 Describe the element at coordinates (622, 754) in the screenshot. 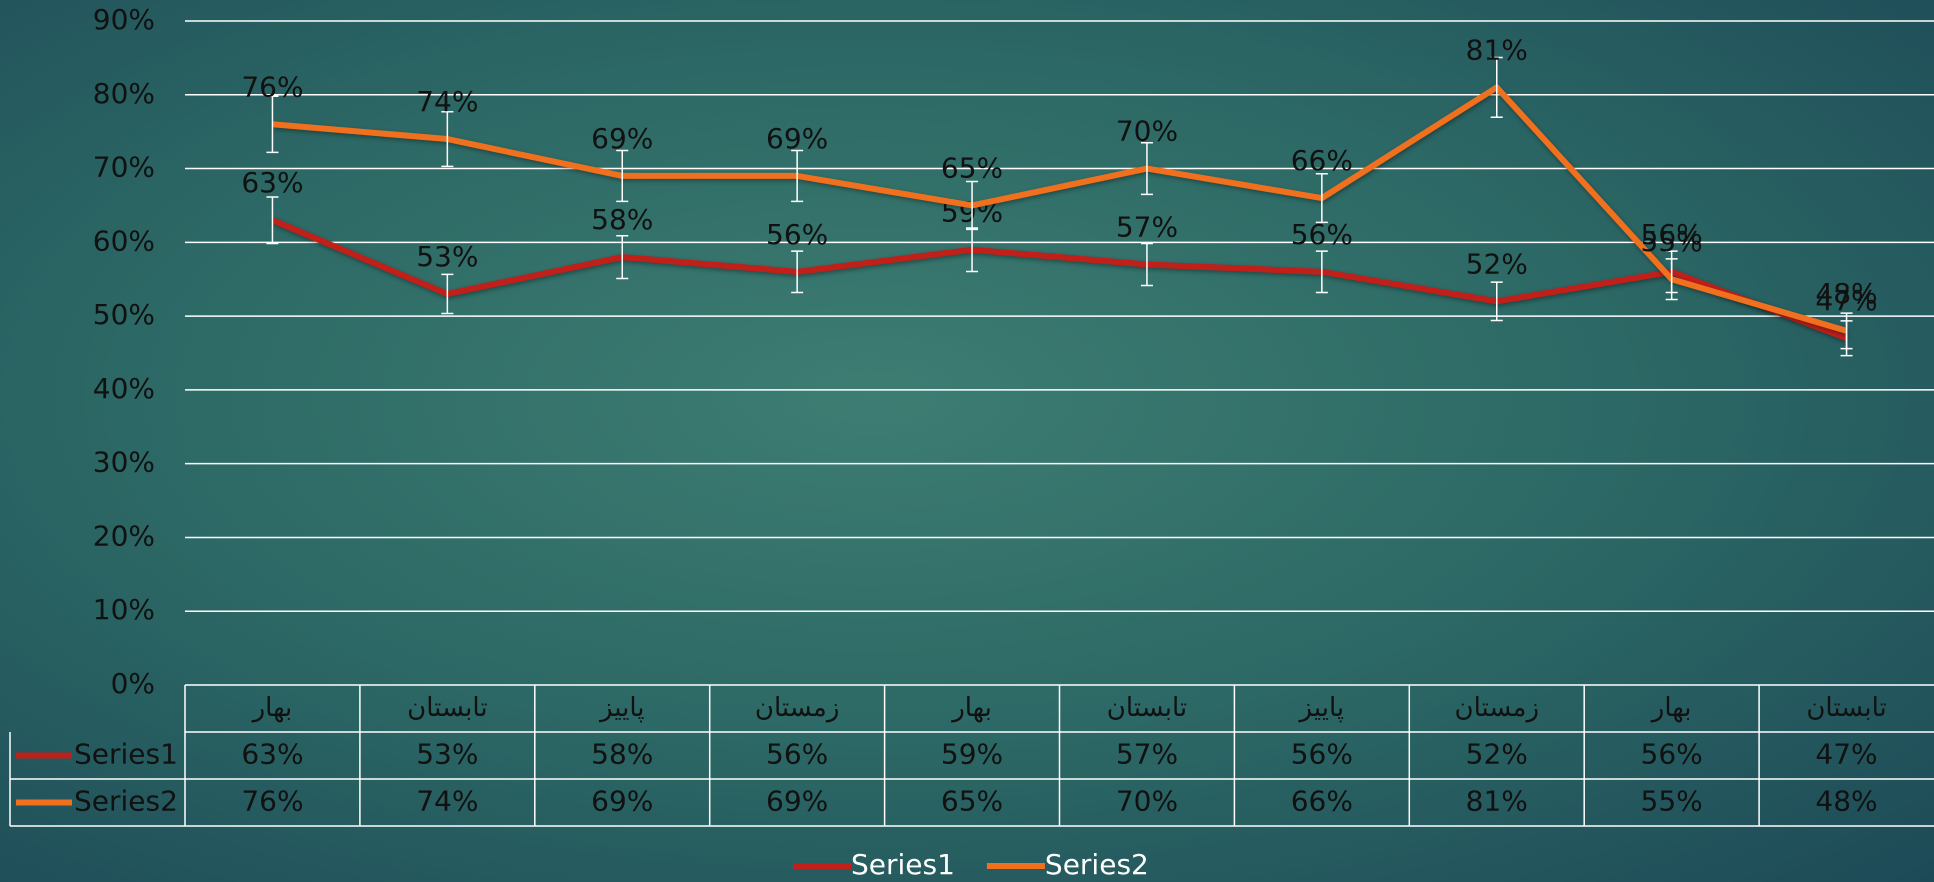

I see `table-cell: 58%` at that location.